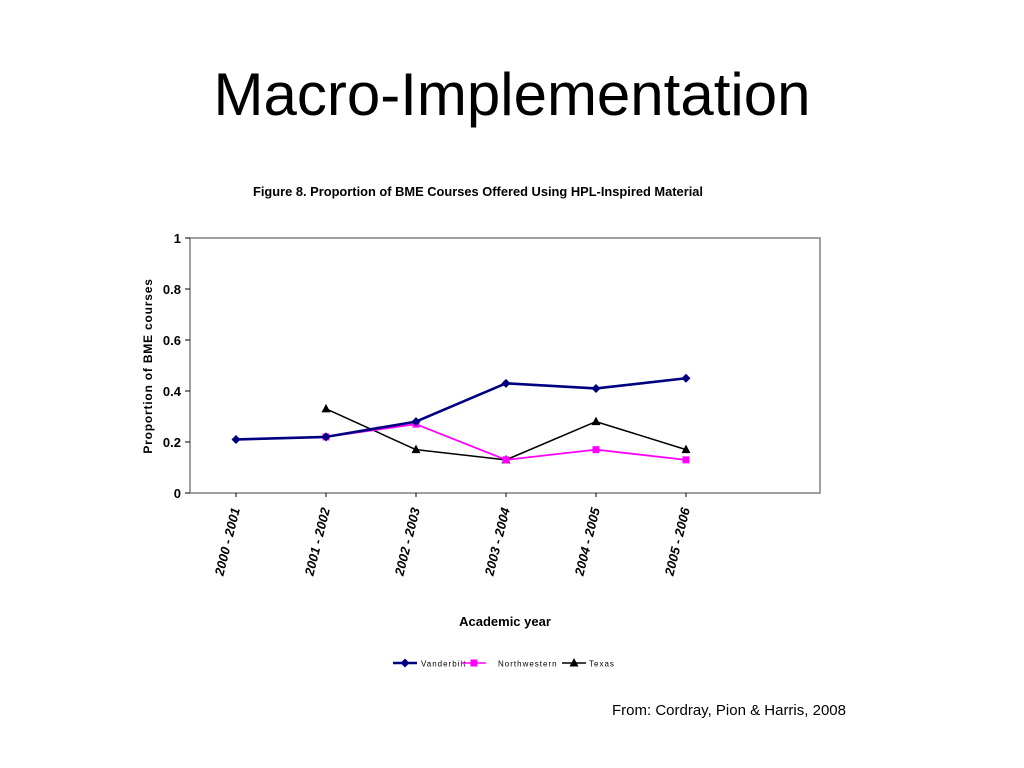 The image size is (1024, 768). What do you see at coordinates (407, 541) in the screenshot?
I see `x-tick-label: 2002 - 2003` at bounding box center [407, 541].